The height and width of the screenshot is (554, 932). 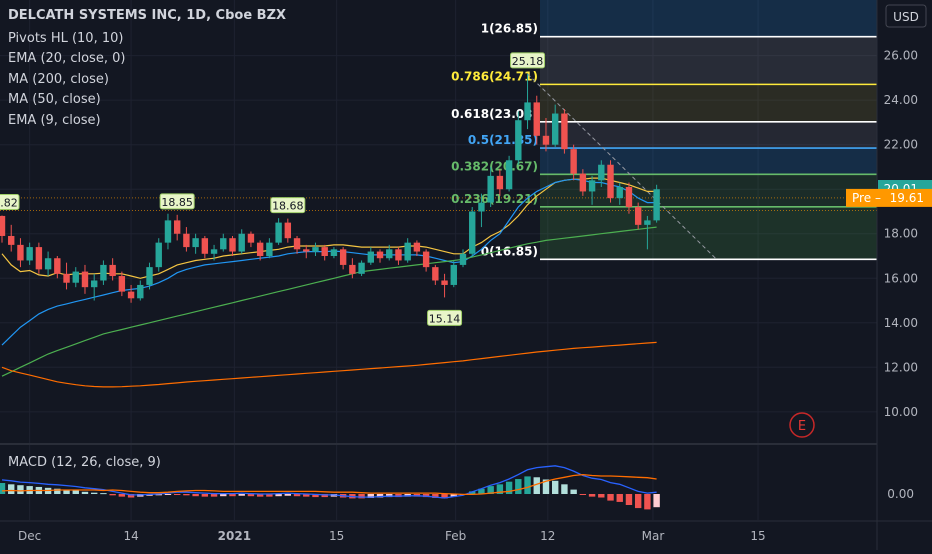 What do you see at coordinates (438, 476) in the screenshot?
I see `macd-pane` at bounding box center [438, 476].